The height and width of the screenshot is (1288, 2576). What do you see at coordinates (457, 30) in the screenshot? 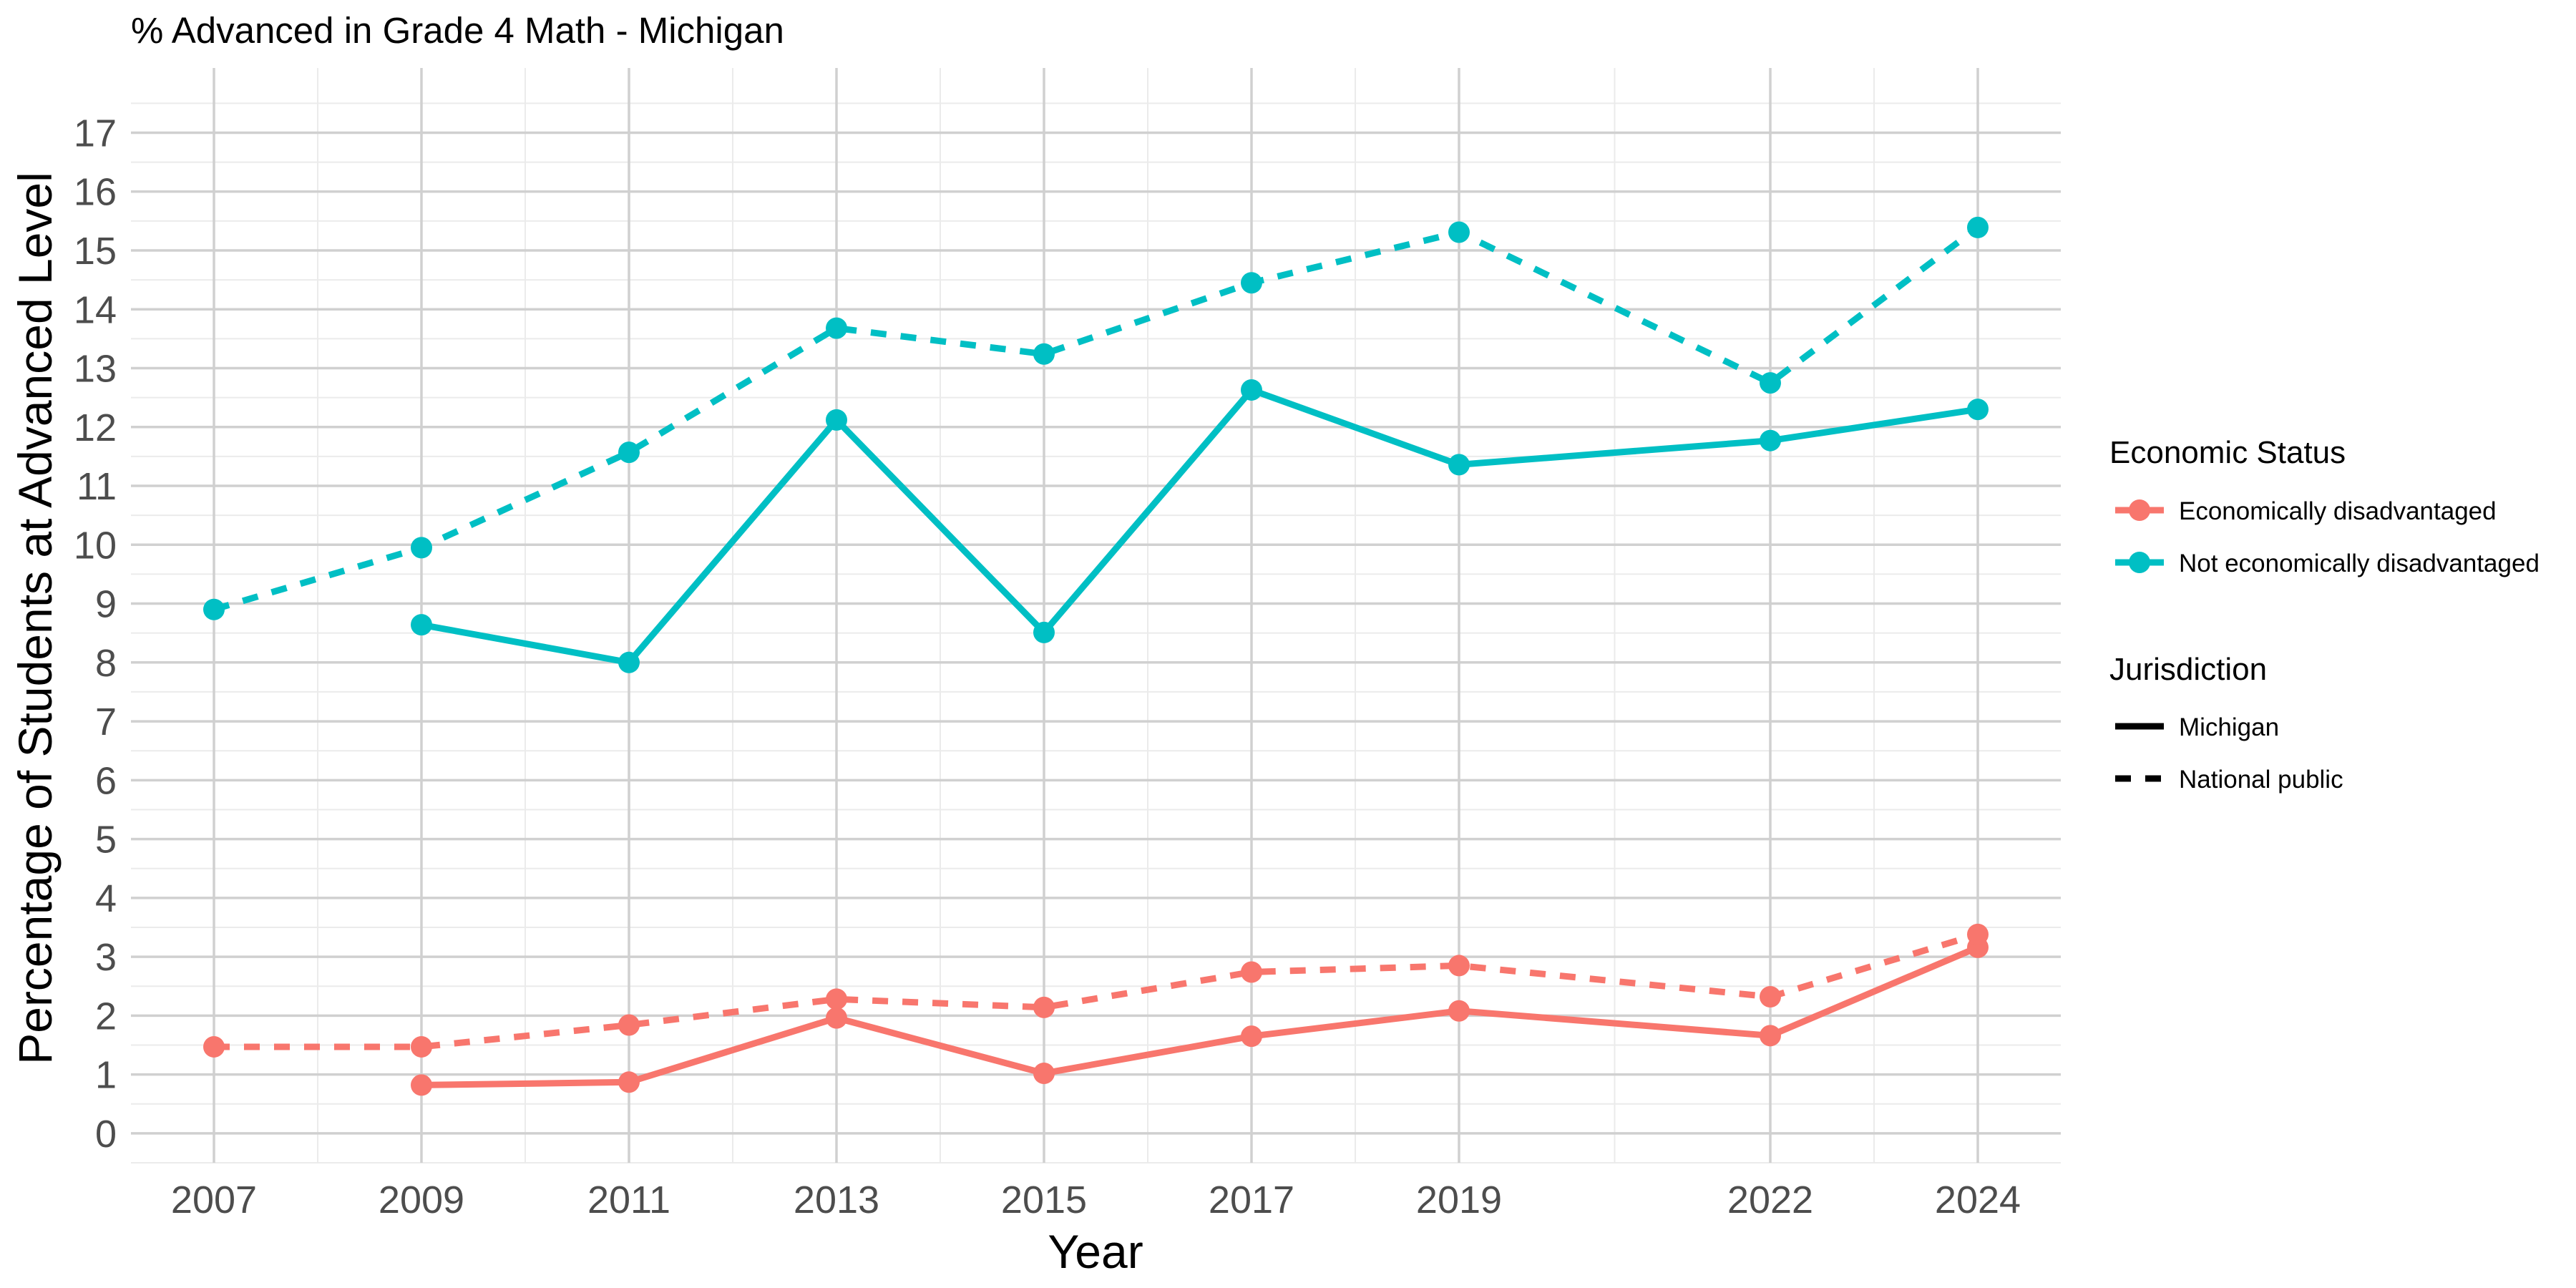
I see `chart-title: % Advanced in Grade 4 Math - Michigan` at bounding box center [457, 30].